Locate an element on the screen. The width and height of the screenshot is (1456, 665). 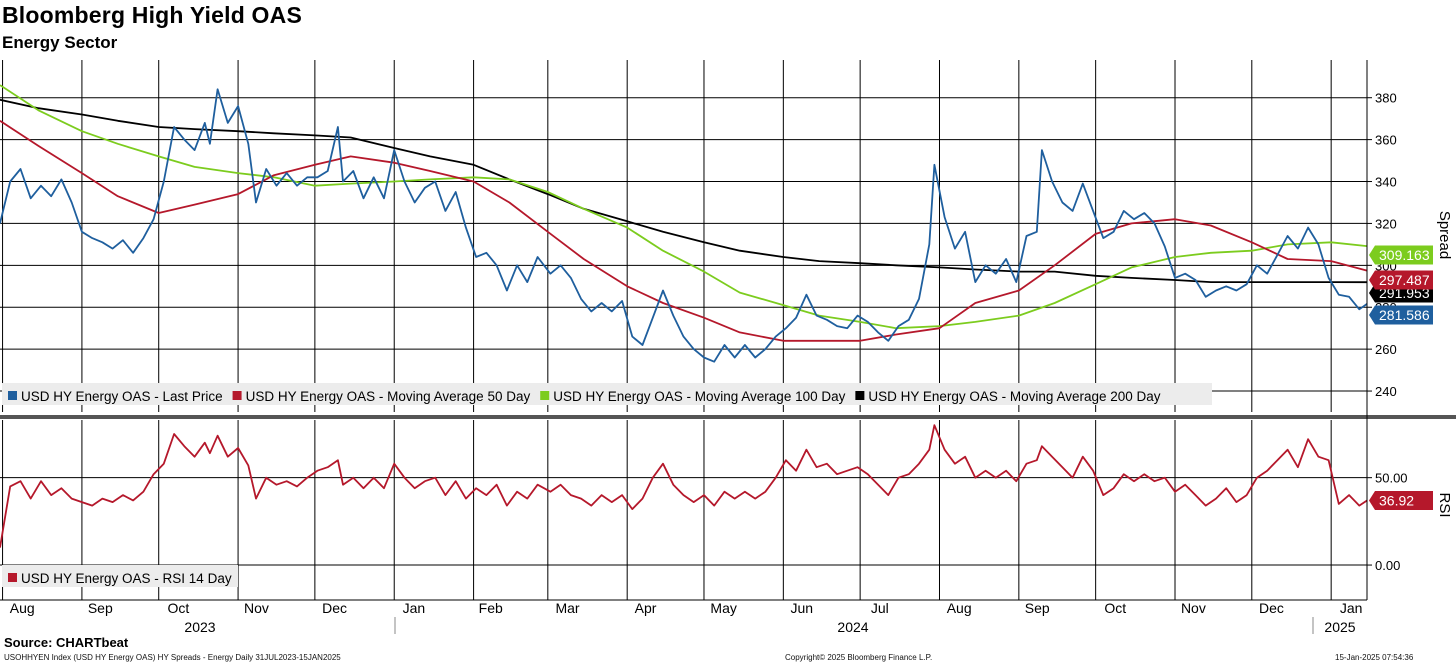
last-value-last-price-bg is located at coordinates (1401, 315).